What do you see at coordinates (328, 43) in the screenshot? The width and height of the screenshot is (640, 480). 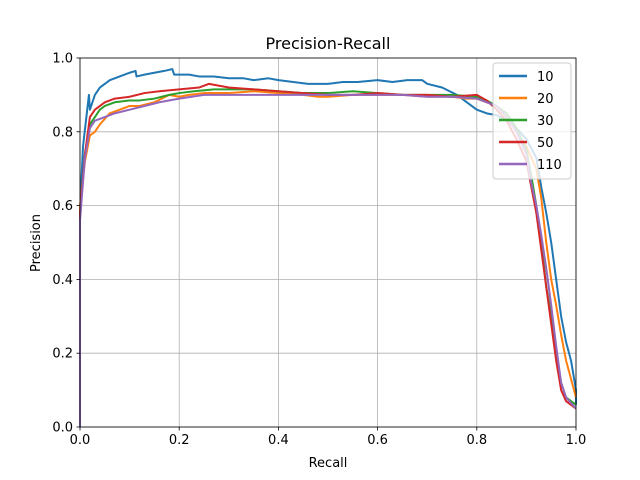 I see `chart-title: Precision-Recall` at bounding box center [328, 43].